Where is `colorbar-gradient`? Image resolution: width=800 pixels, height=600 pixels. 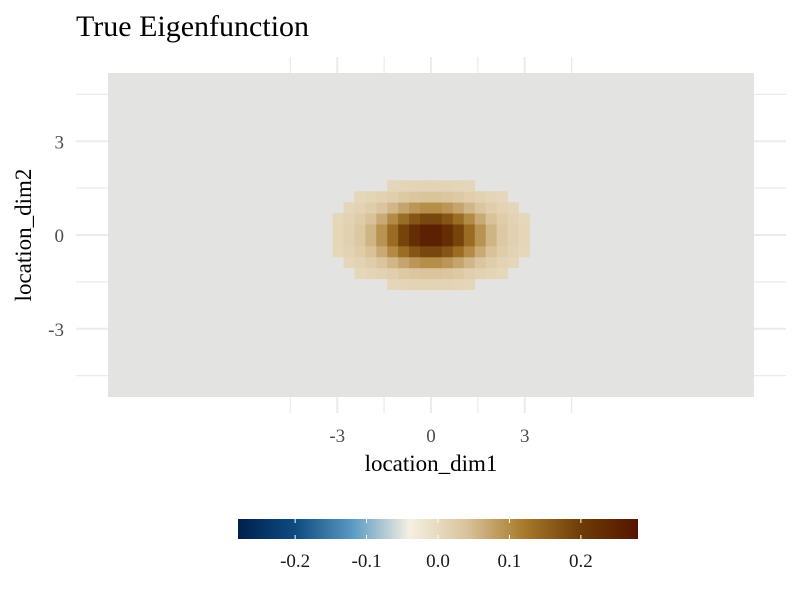 colorbar-gradient is located at coordinates (438, 529).